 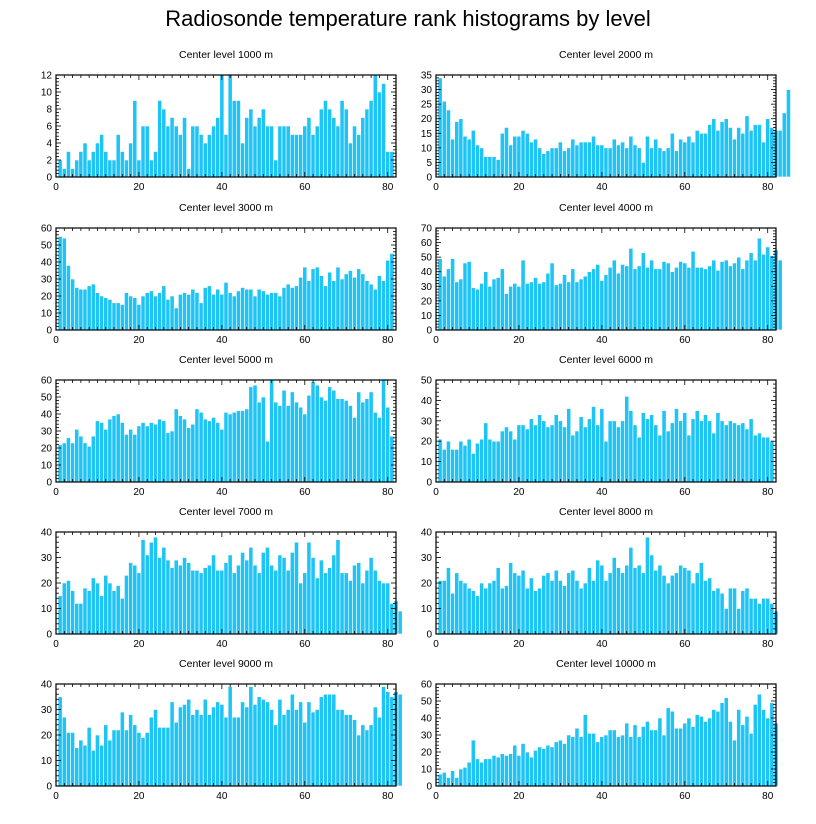 I want to click on y-tick-label: 30, so click(x=427, y=558).